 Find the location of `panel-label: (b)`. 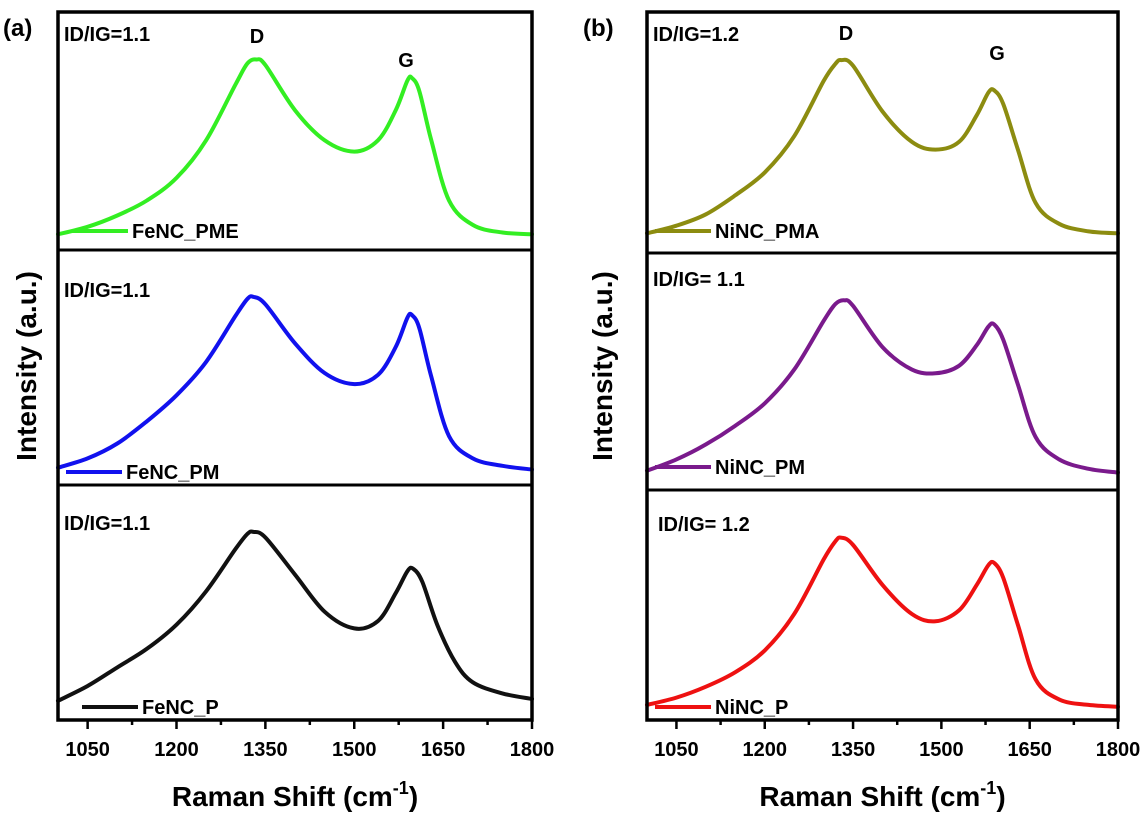

panel-label: (b) is located at coordinates (598, 28).